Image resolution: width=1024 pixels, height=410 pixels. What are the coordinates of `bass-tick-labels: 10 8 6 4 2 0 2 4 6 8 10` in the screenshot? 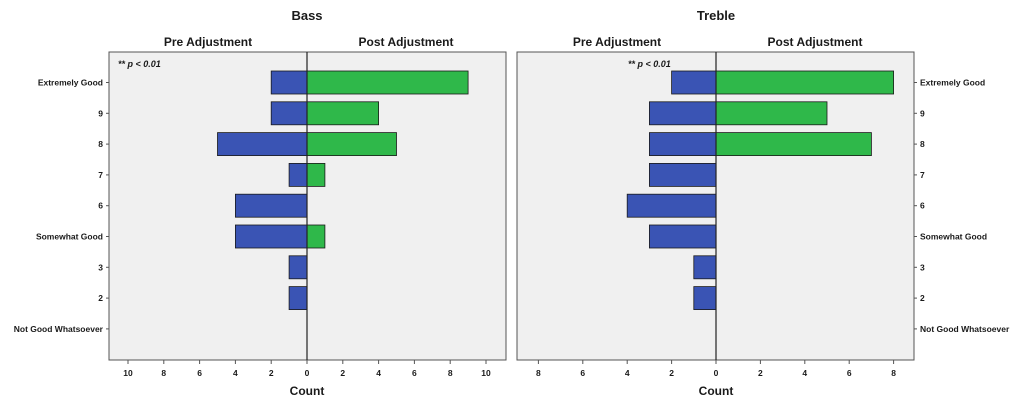 It's located at (307, 369).